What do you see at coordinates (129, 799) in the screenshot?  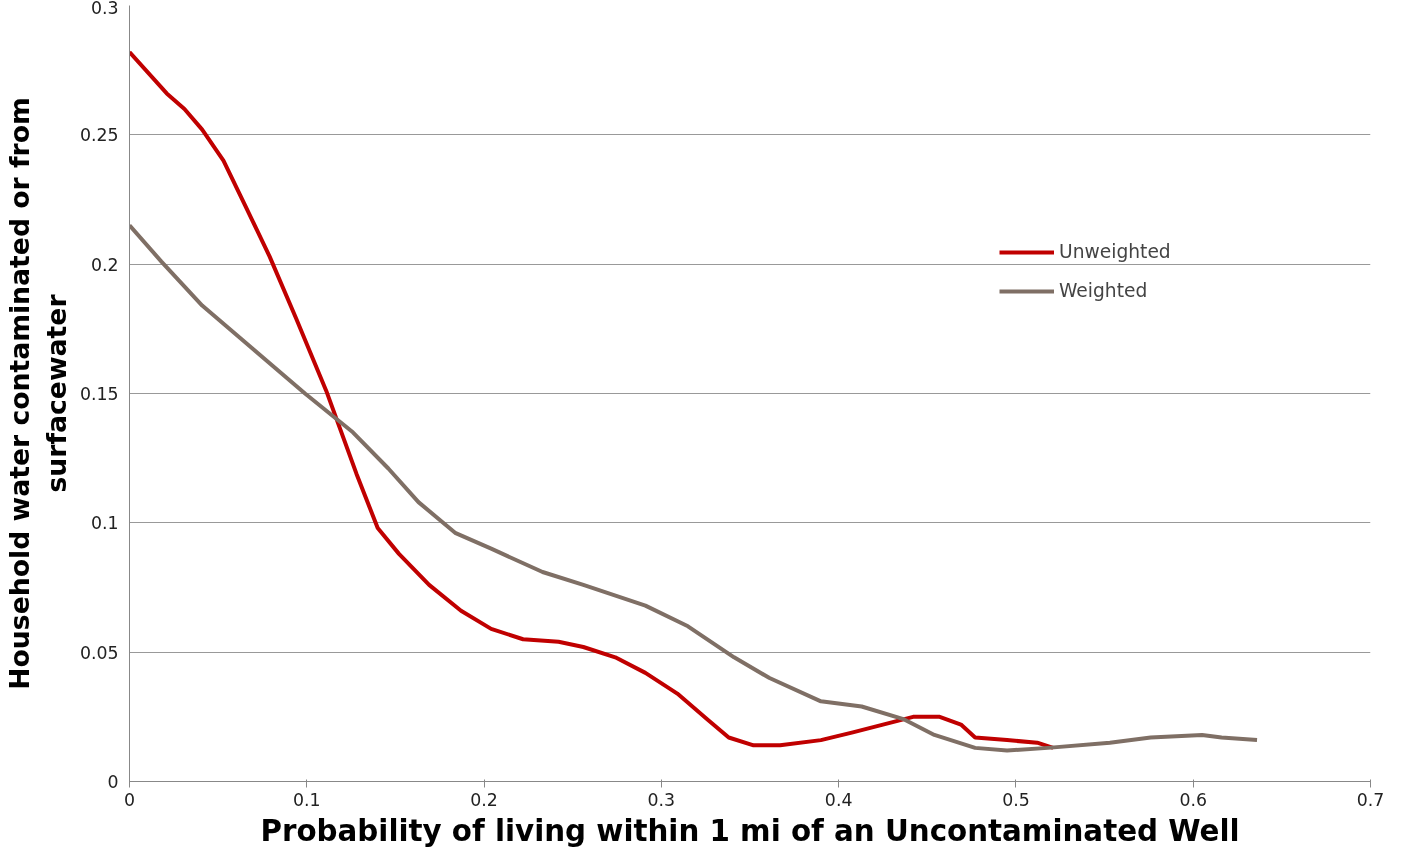 I see `x-tick-label: 0` at bounding box center [129, 799].